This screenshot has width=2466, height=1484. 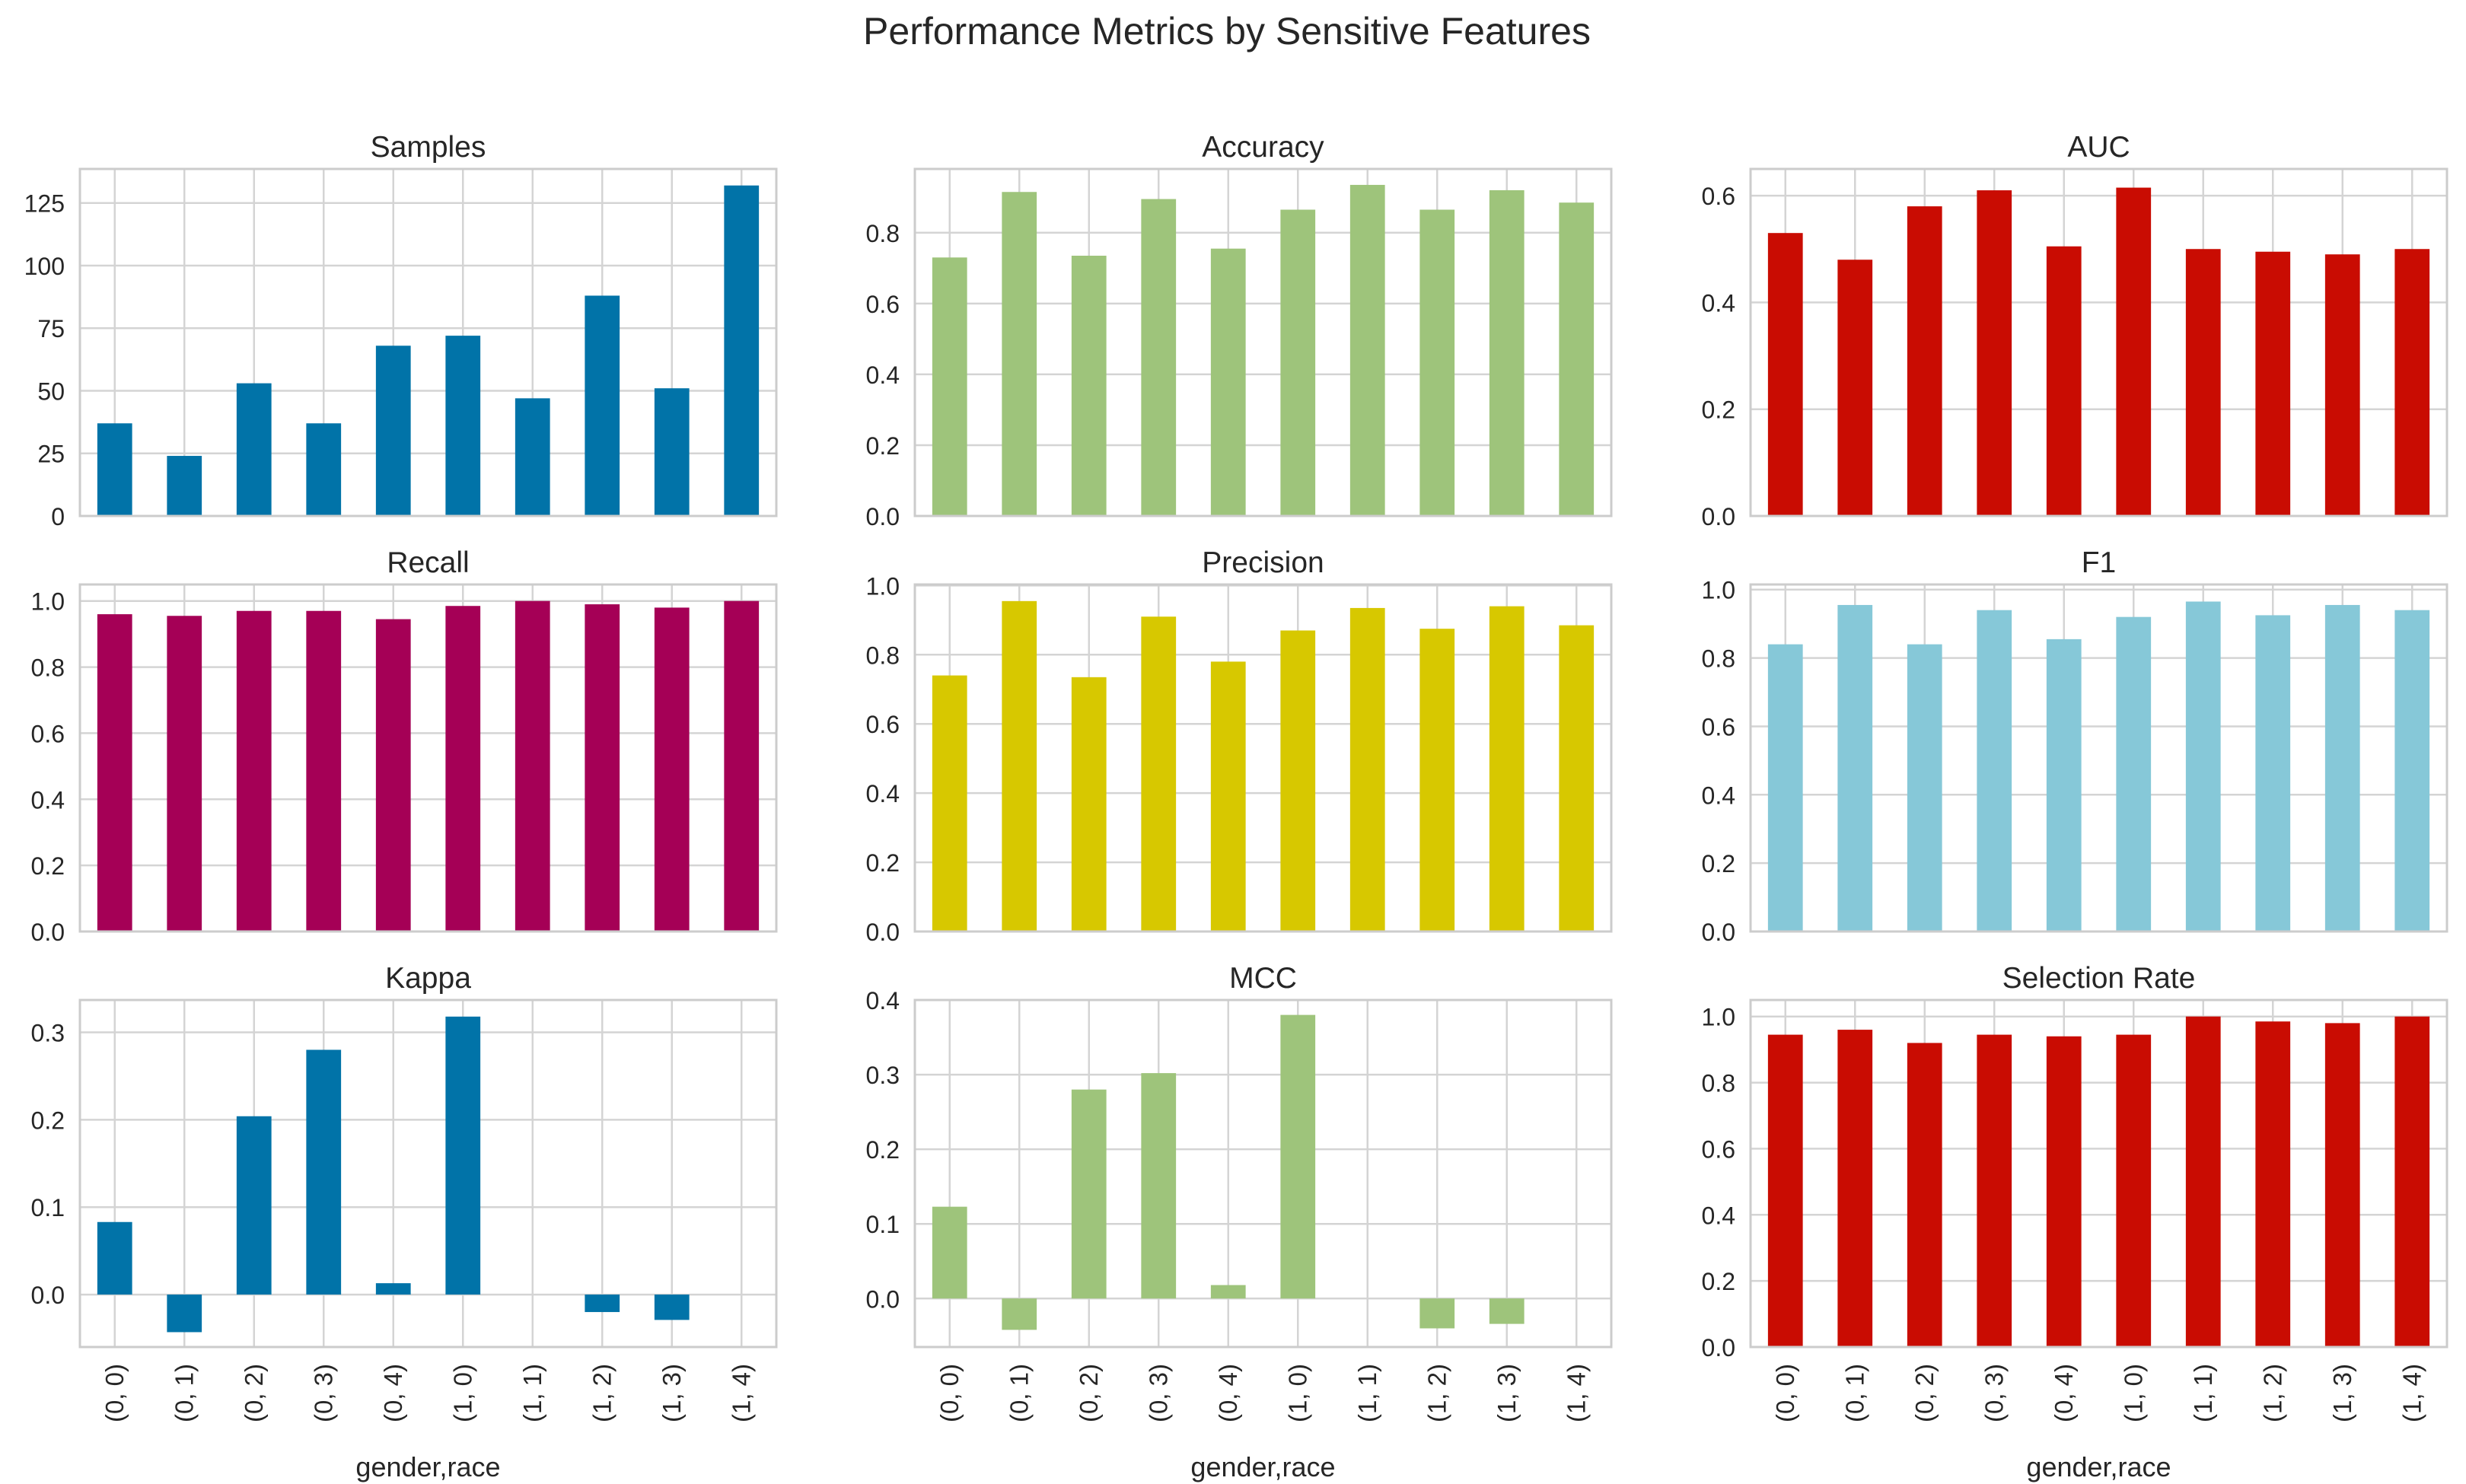 I want to click on y-tick-label: 50, so click(x=51, y=391).